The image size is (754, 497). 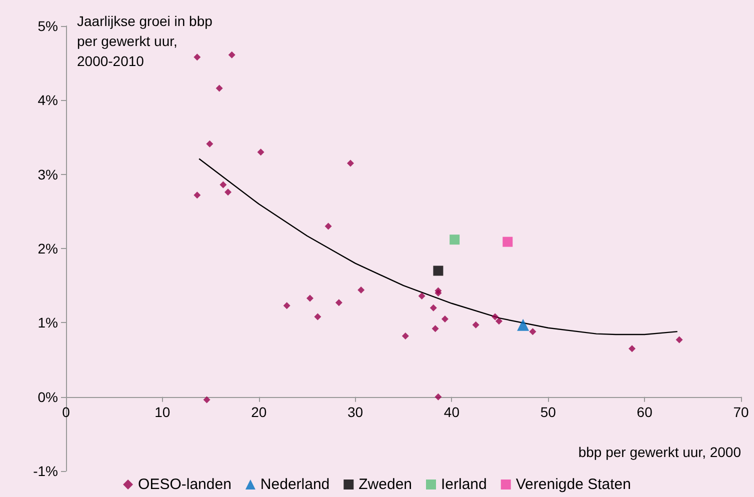 I want to click on x-tick-label: 50, so click(x=548, y=412).